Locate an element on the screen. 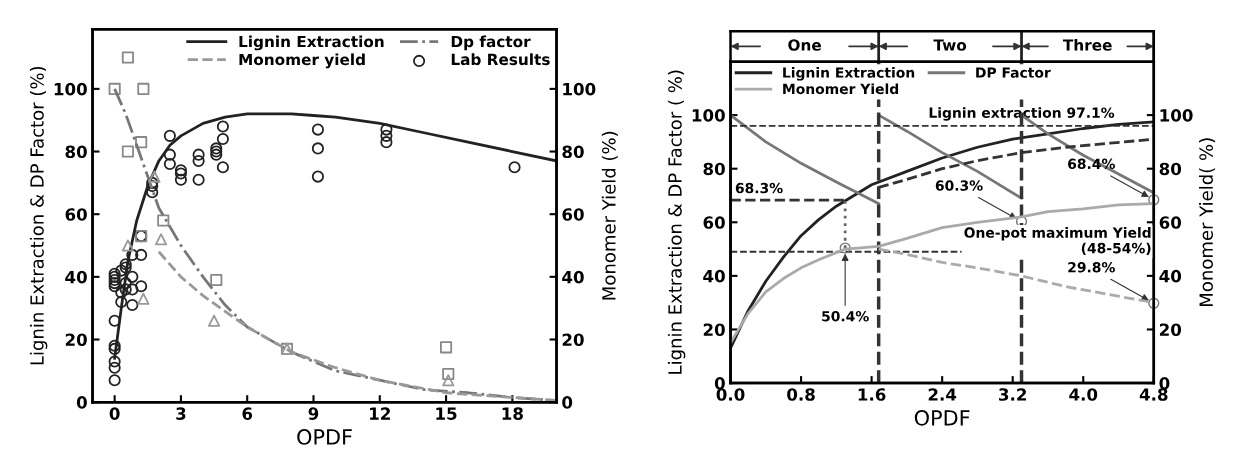 Image resolution: width=1234 pixels, height=466 pixels. legend-label: DP Factor is located at coordinates (1013, 72).